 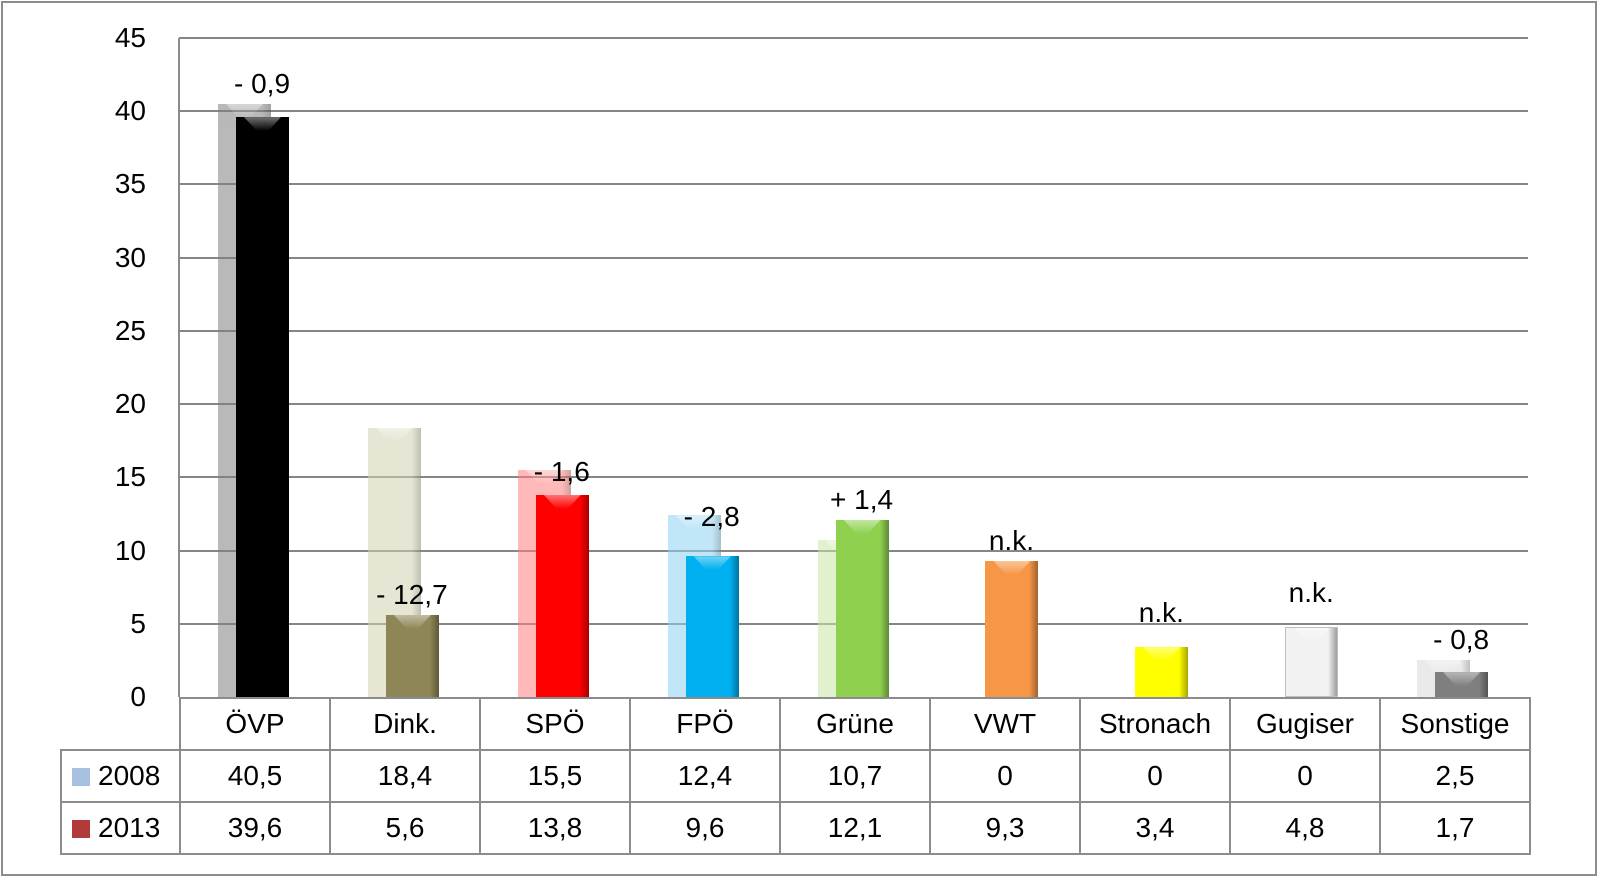 I want to click on y-tick-label: 5, so click(x=138, y=623).